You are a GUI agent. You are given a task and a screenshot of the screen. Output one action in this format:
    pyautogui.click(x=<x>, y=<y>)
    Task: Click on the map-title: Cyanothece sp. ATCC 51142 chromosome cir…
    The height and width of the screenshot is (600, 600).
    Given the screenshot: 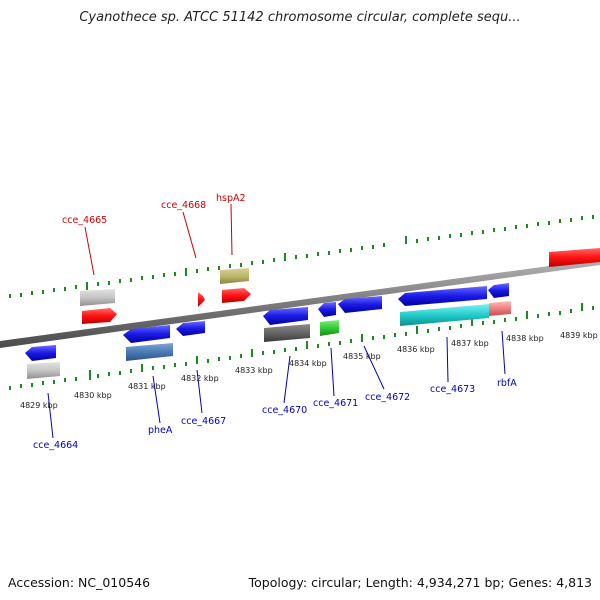 What is the action you would take?
    pyautogui.click(x=300, y=17)
    